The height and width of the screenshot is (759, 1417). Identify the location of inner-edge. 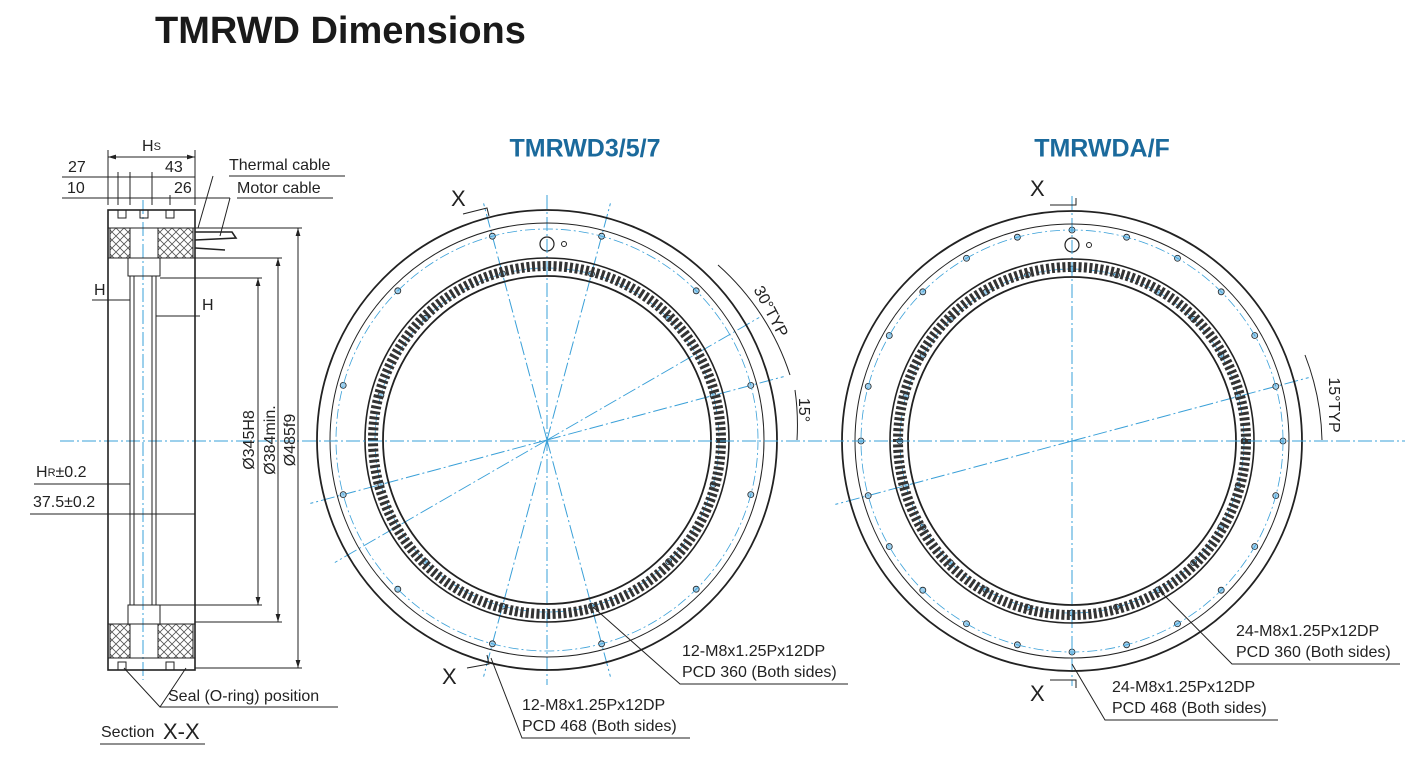
(547, 440).